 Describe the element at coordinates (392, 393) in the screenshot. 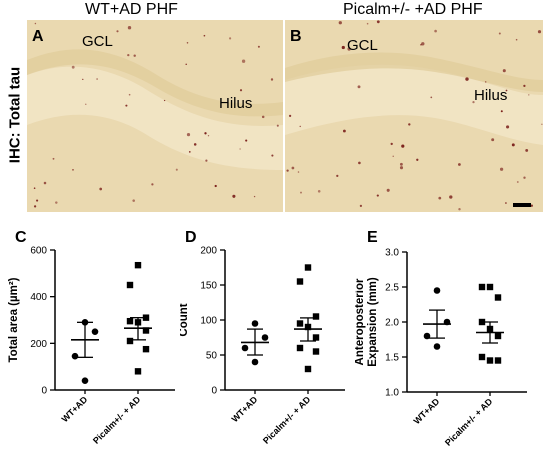

I see `y-tick-label: 1.0` at that location.